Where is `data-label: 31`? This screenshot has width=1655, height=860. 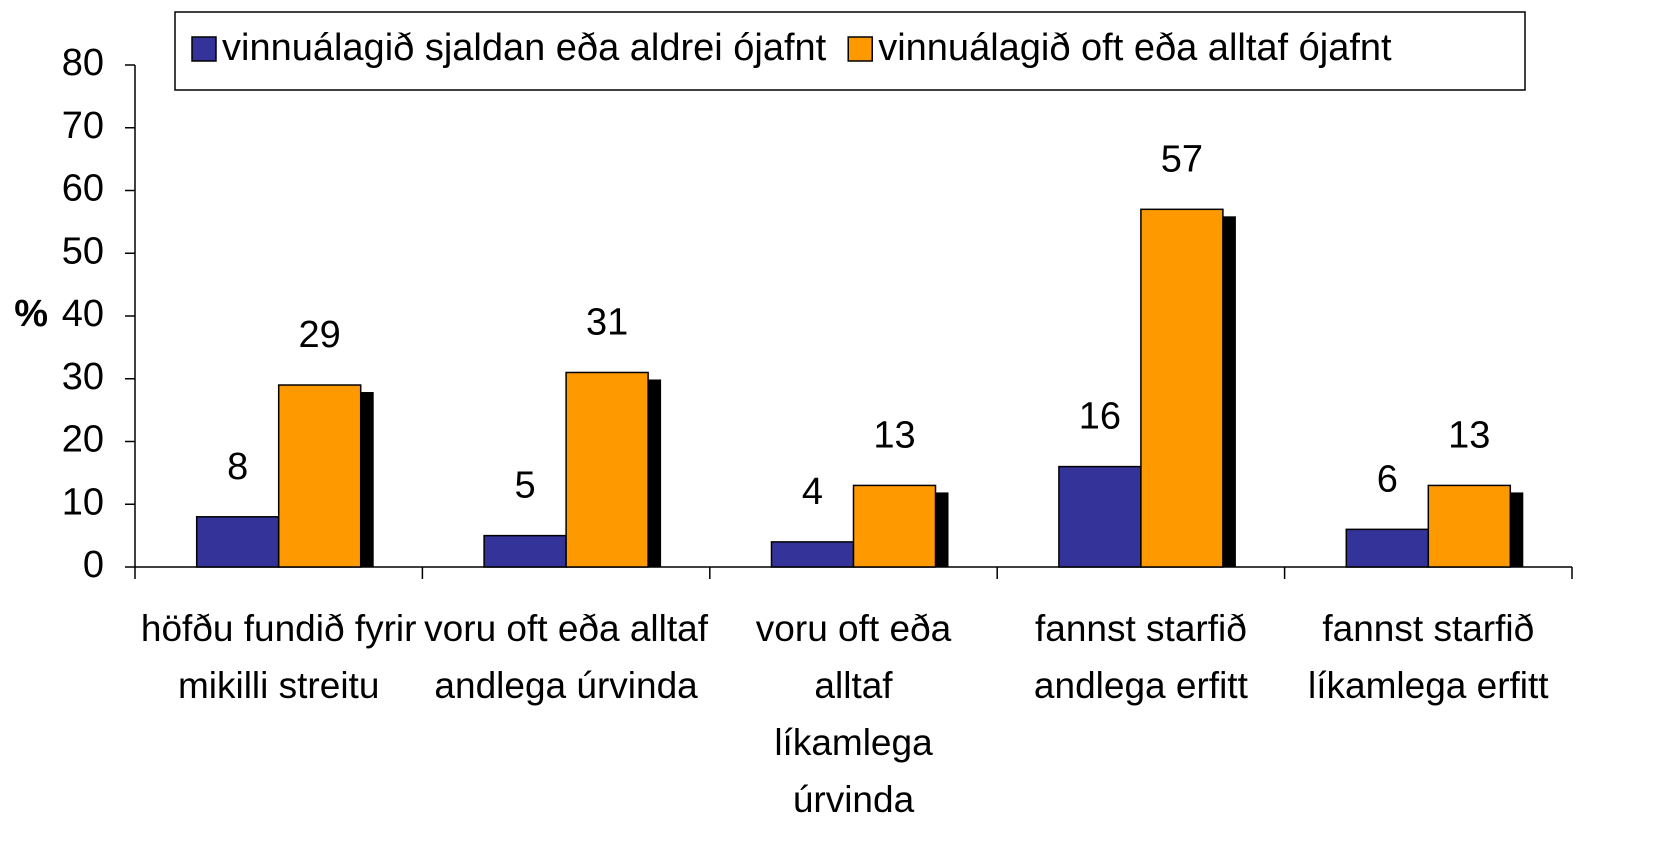
data-label: 31 is located at coordinates (607, 323).